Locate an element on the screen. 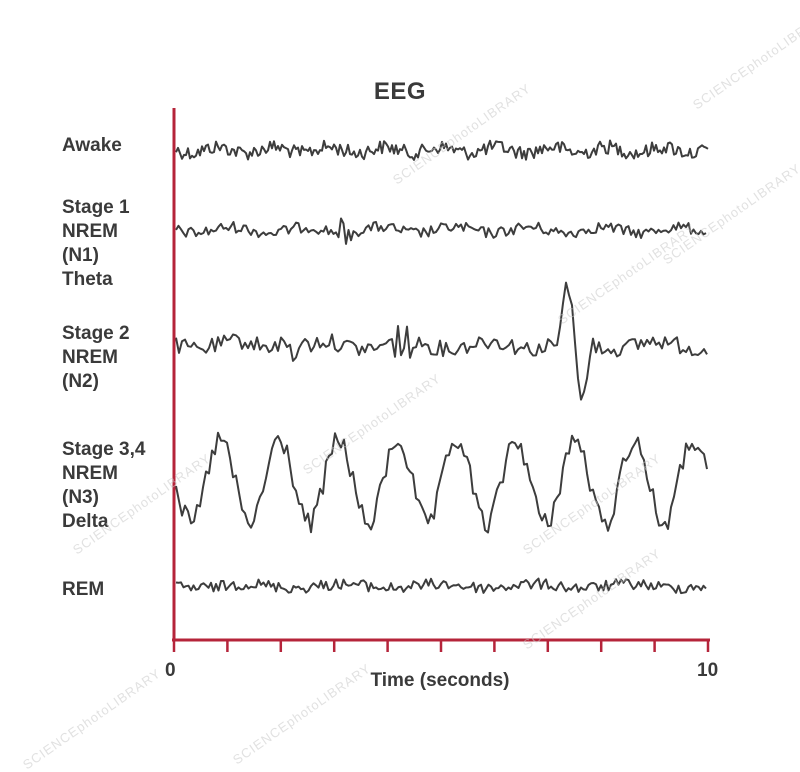 The image size is (800, 772). trace-stage1 is located at coordinates (441, 231).